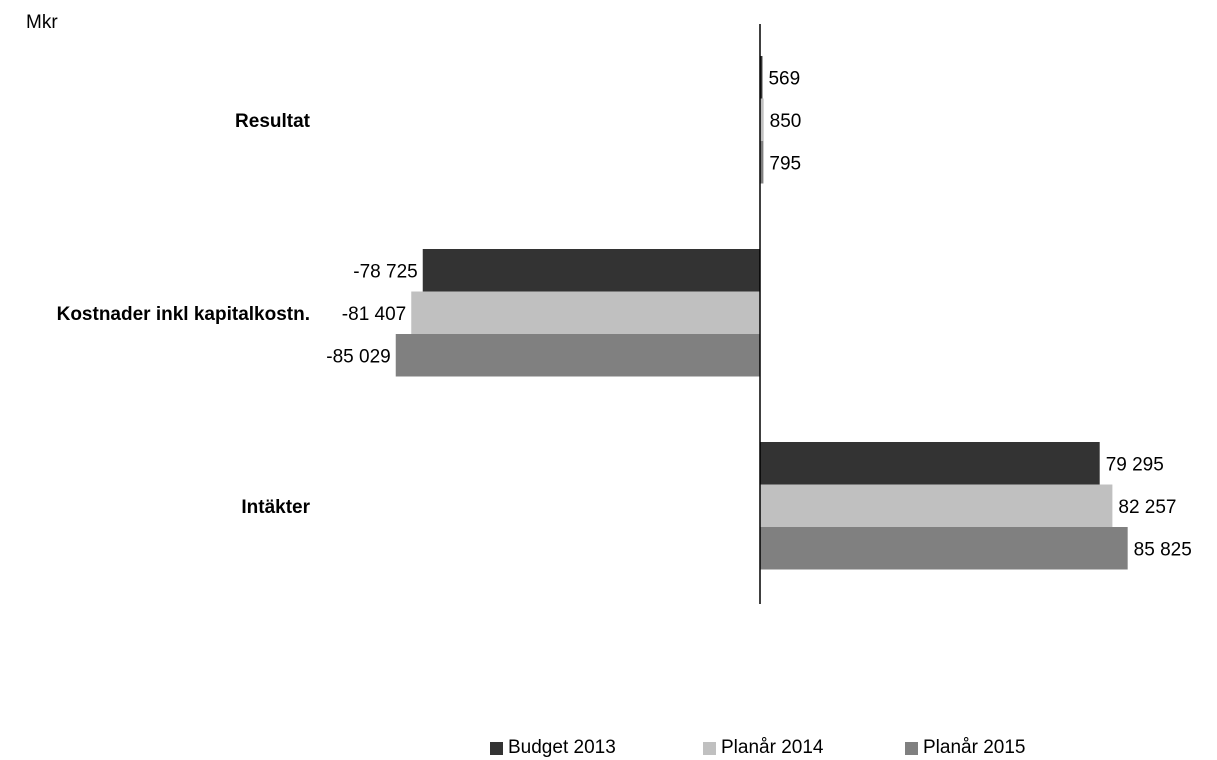 This screenshot has height=760, width=1217. I want to click on category-label-kostnader-inkl-kapitalkostn: Kostnader inkl kapitalkostn., so click(183, 314).